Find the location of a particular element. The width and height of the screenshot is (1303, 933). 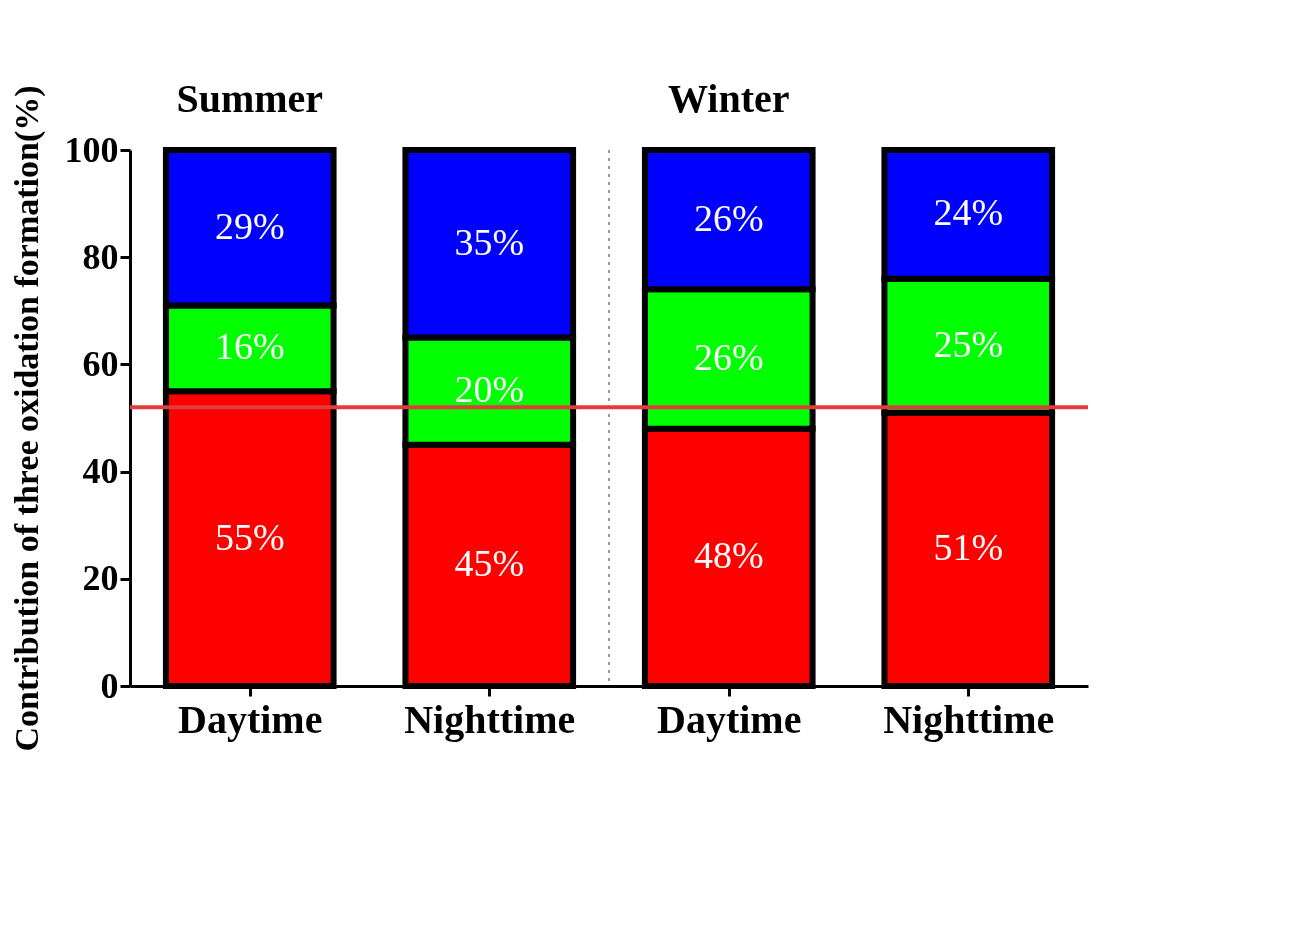

data-label: 51% is located at coordinates (968, 547).